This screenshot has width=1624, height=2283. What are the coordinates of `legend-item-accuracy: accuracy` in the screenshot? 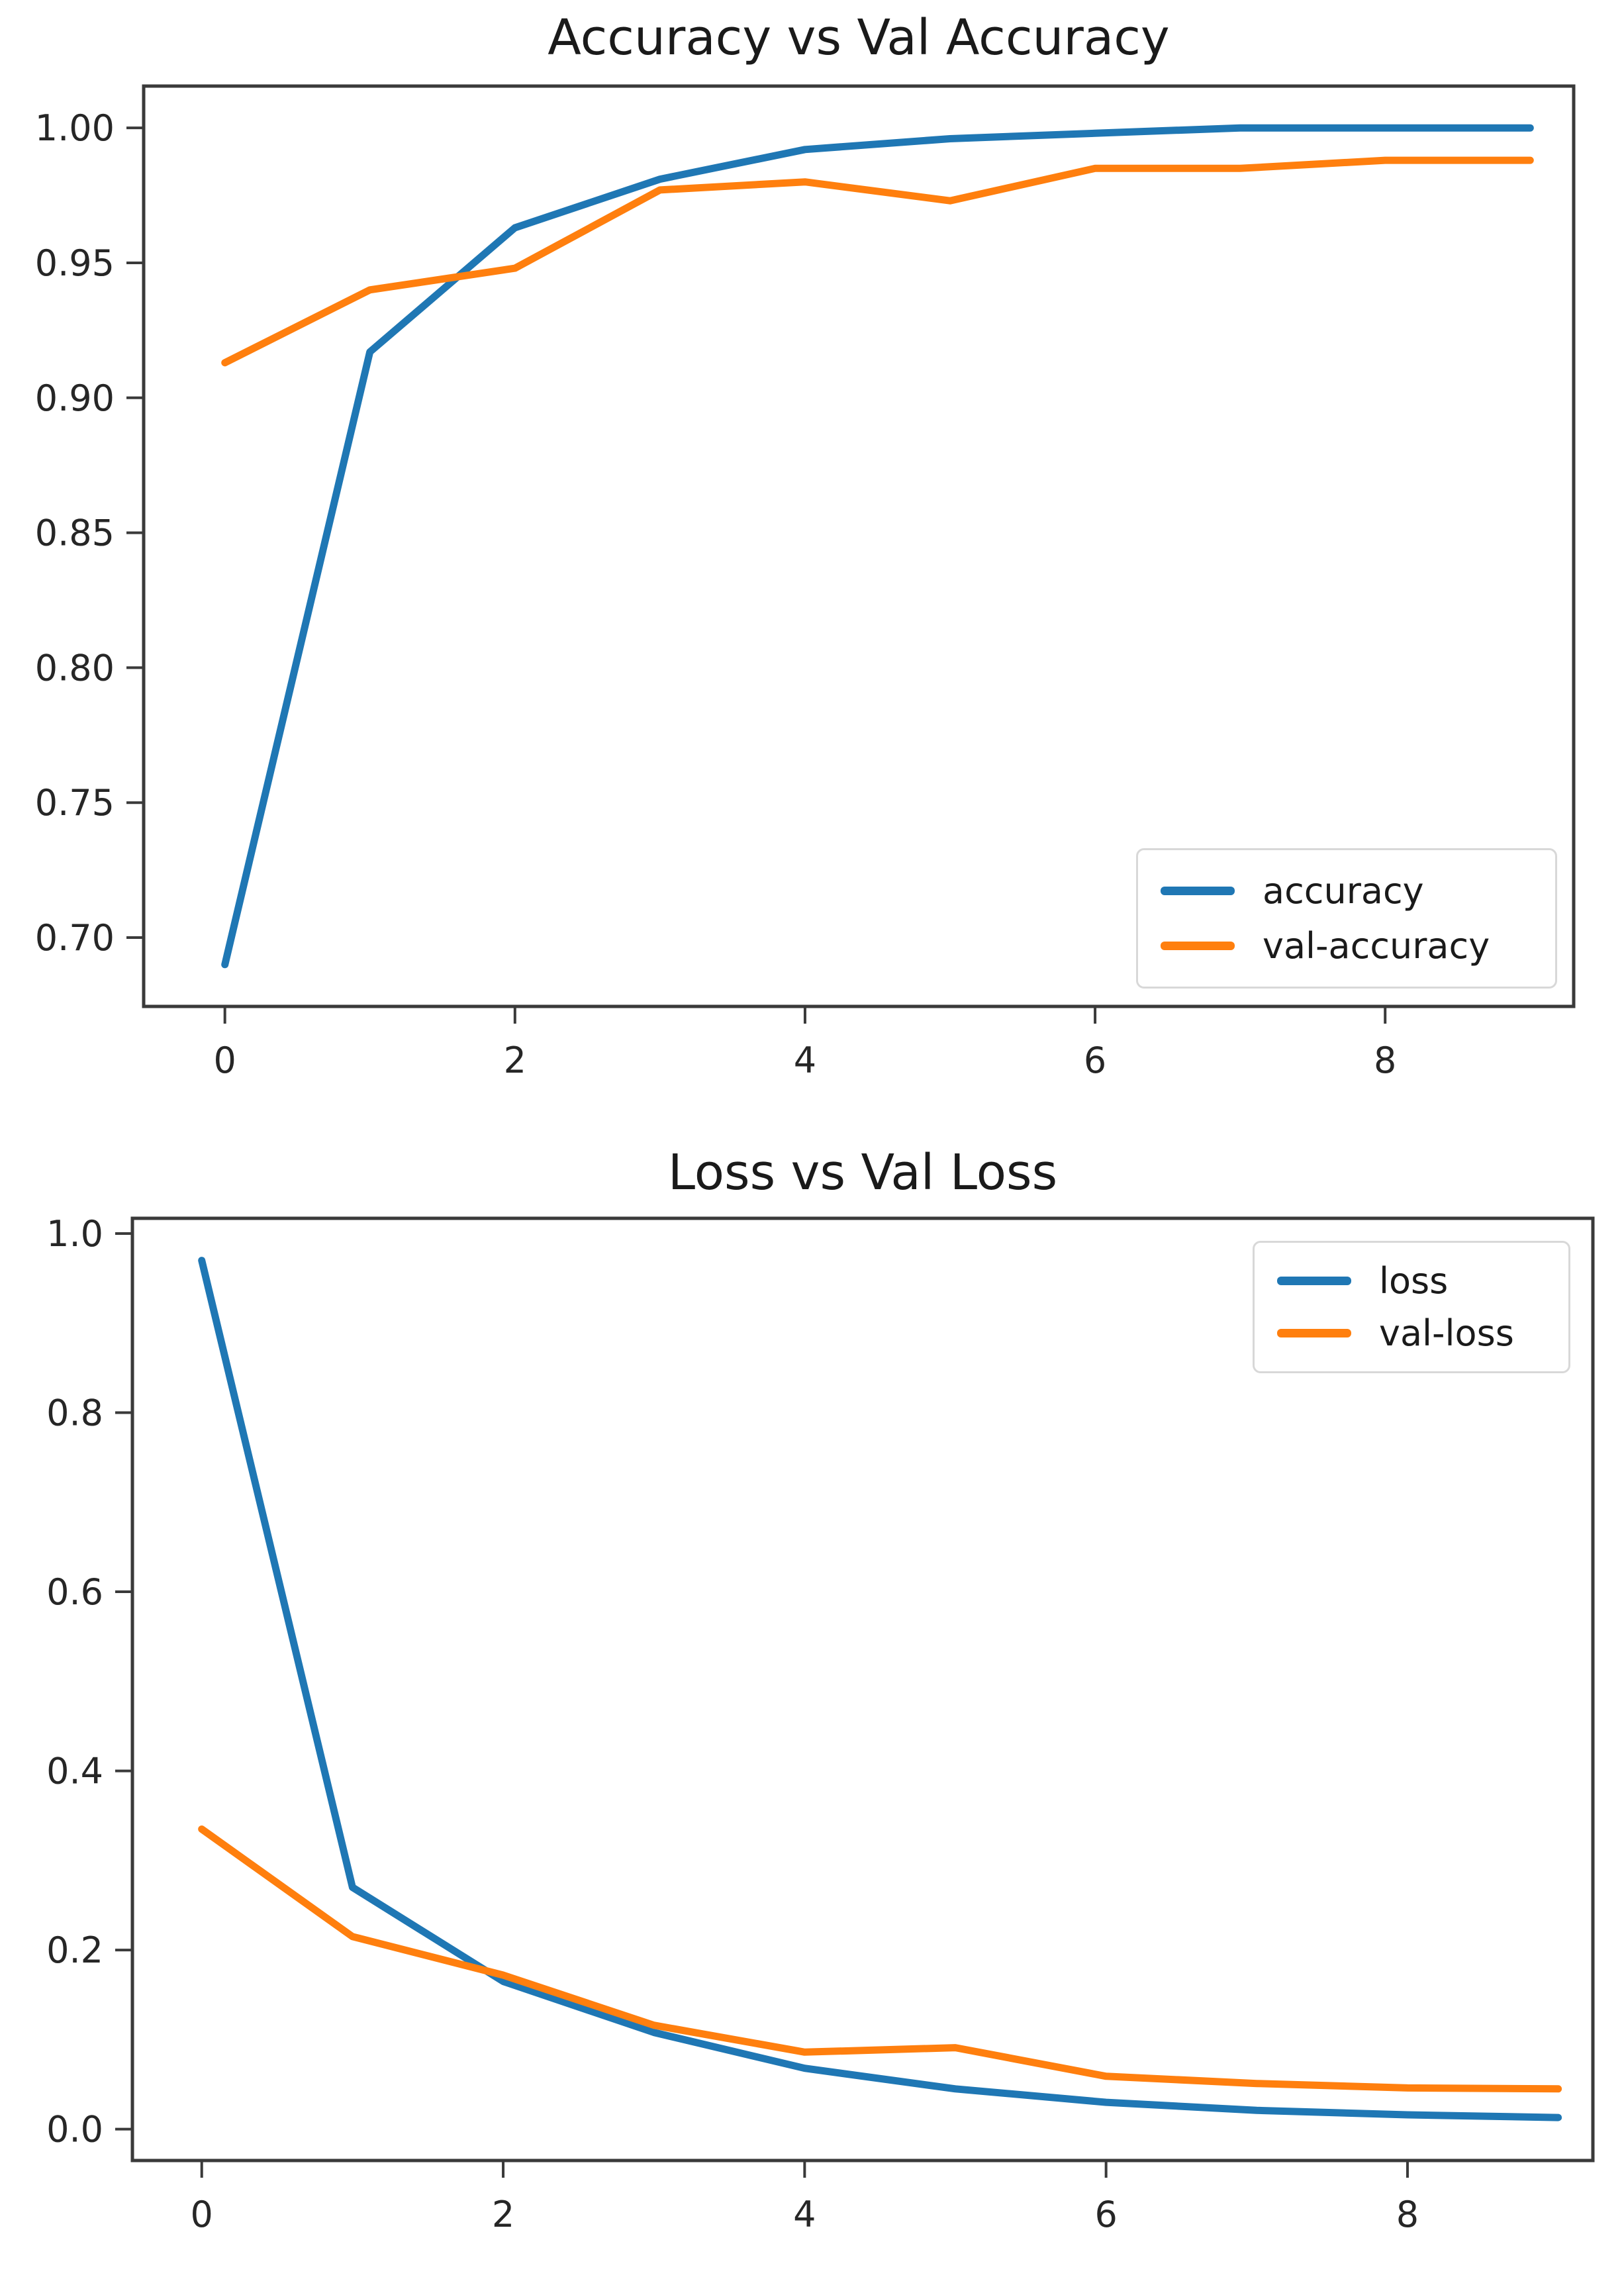 It's located at (1347, 891).